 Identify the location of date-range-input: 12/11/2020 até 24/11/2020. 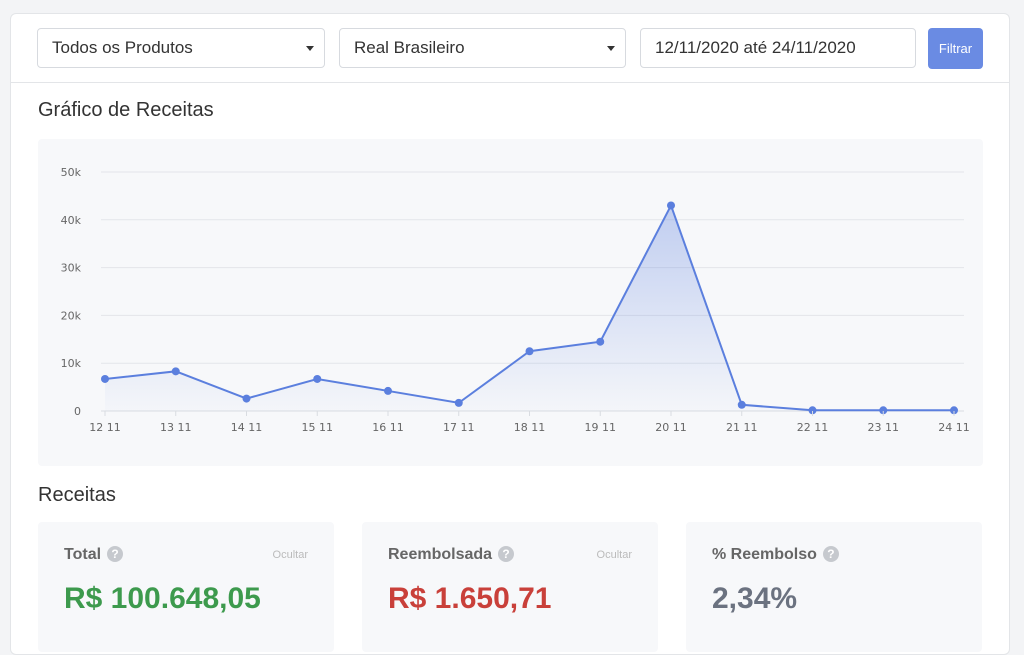
(778, 48).